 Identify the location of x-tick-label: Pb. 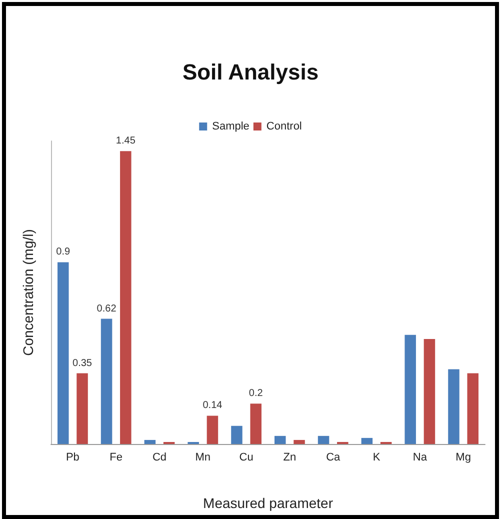
(73, 458).